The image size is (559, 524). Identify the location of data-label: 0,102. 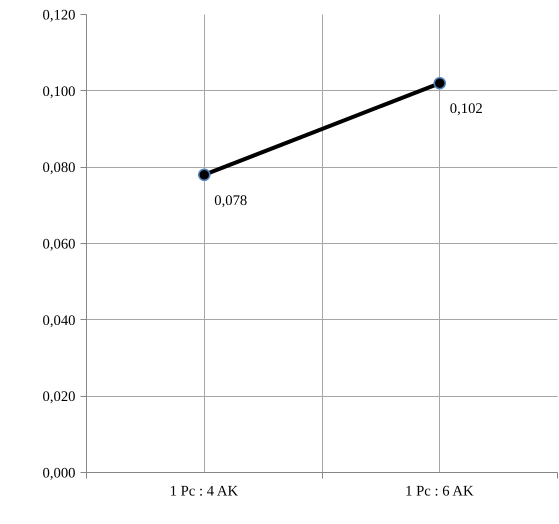
(466, 109).